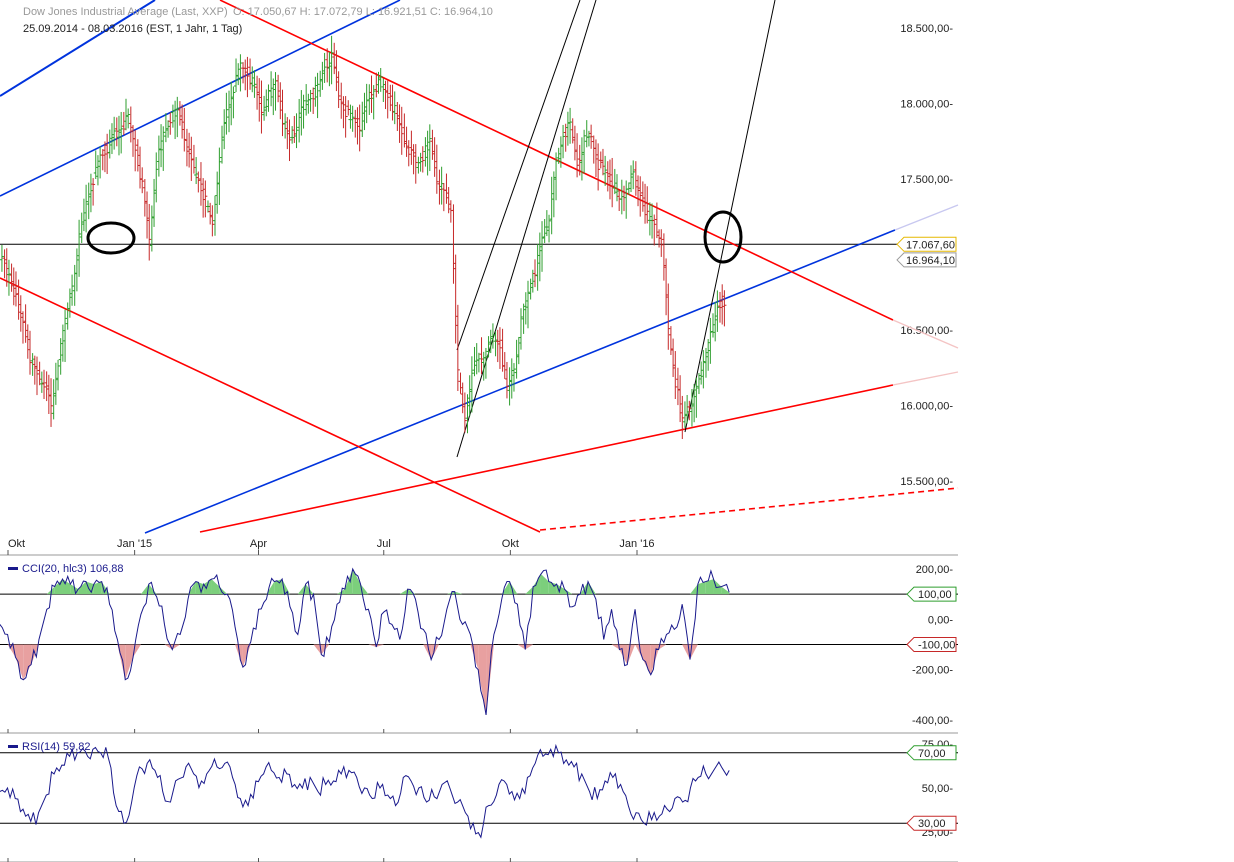 This screenshot has height=862, width=1234. I want to click on rsi-line, so click(365, 791).